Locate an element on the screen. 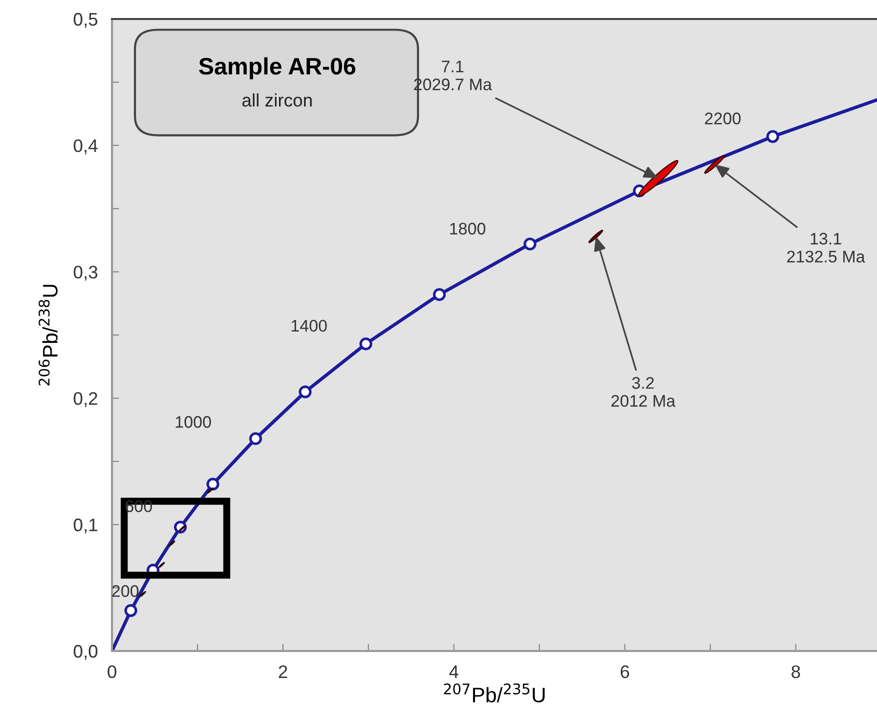 This screenshot has height=721, width=877. x-tick-label: 2 is located at coordinates (283, 671).